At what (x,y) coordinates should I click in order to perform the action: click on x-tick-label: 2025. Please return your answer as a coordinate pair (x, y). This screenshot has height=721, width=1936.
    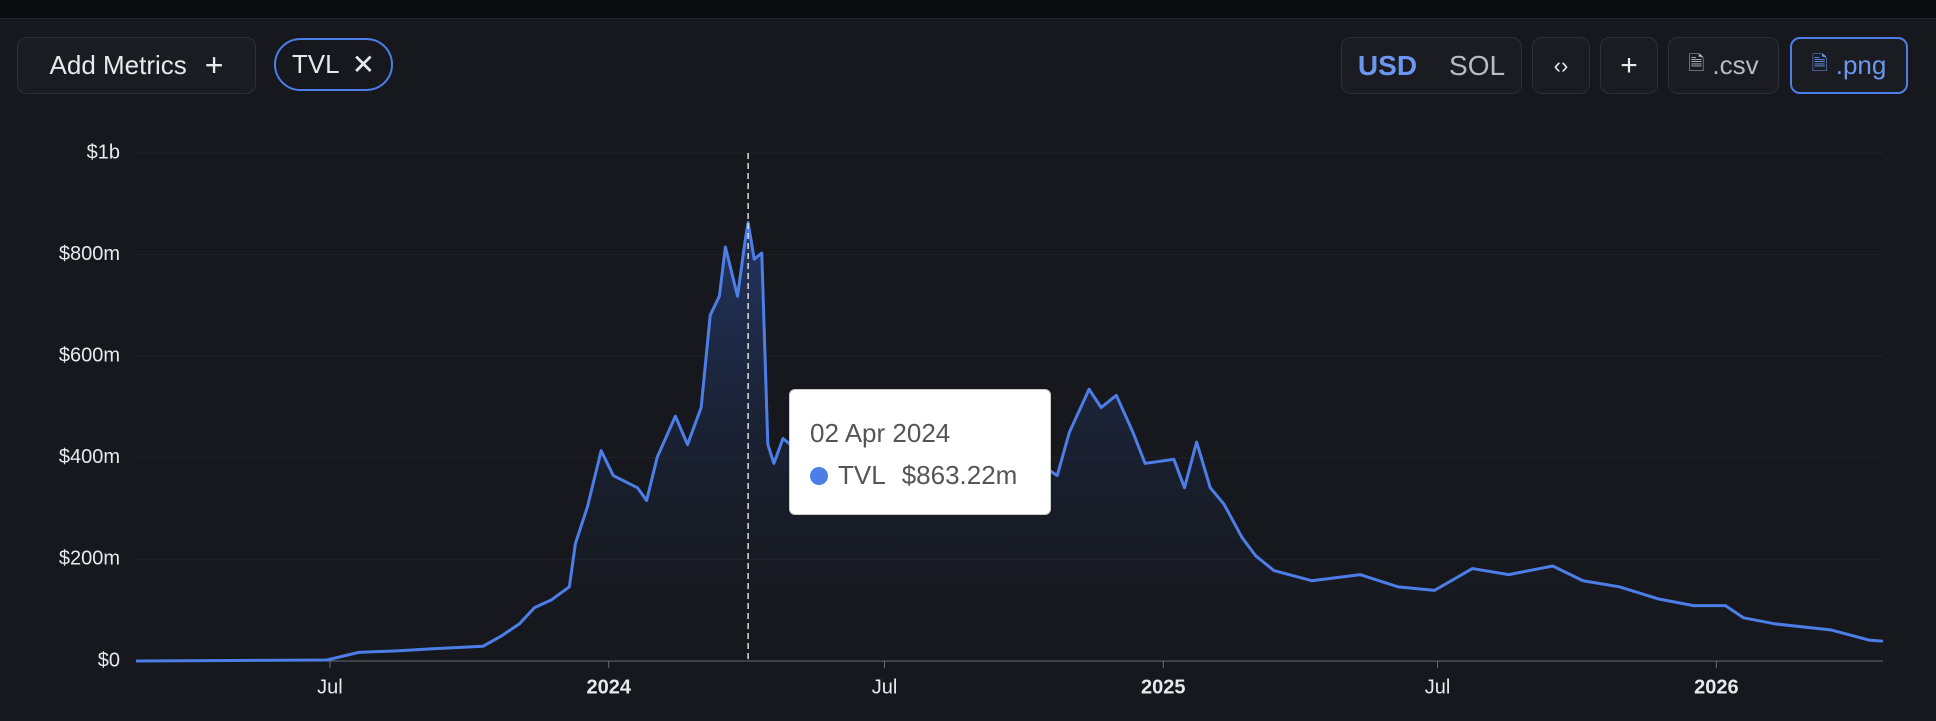
    Looking at the image, I should click on (1163, 687).